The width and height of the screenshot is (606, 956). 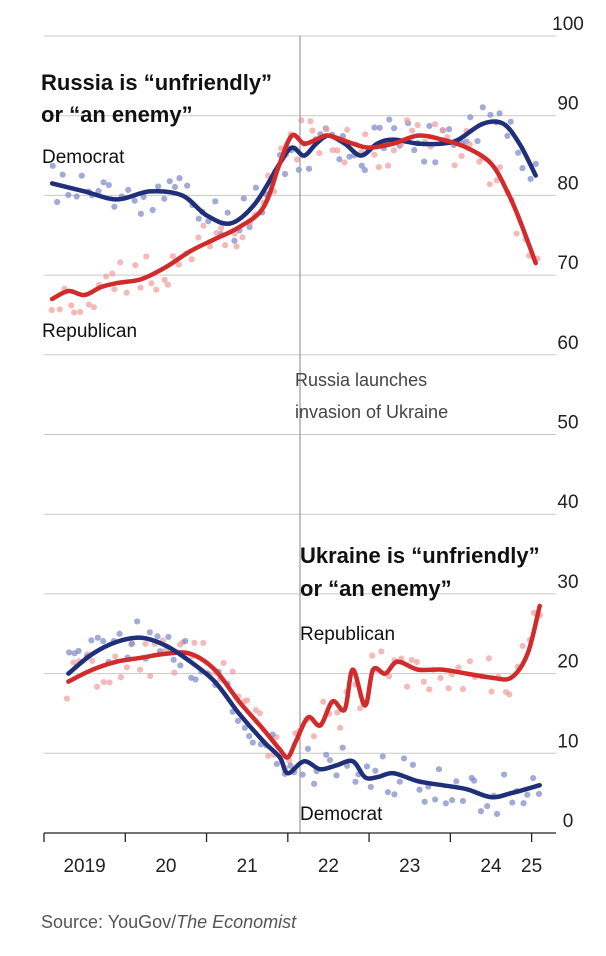 What do you see at coordinates (567, 183) in the screenshot?
I see `y-tick-label: 80` at bounding box center [567, 183].